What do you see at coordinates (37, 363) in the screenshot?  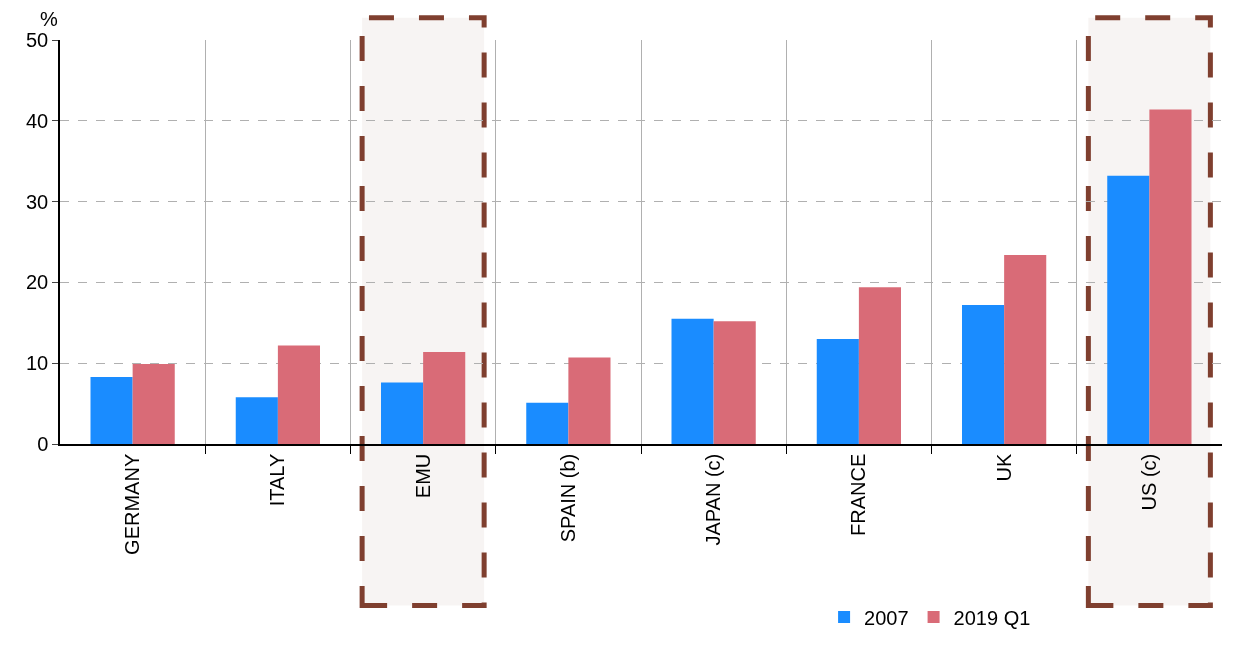 I see `y-tick-label: 10` at bounding box center [37, 363].